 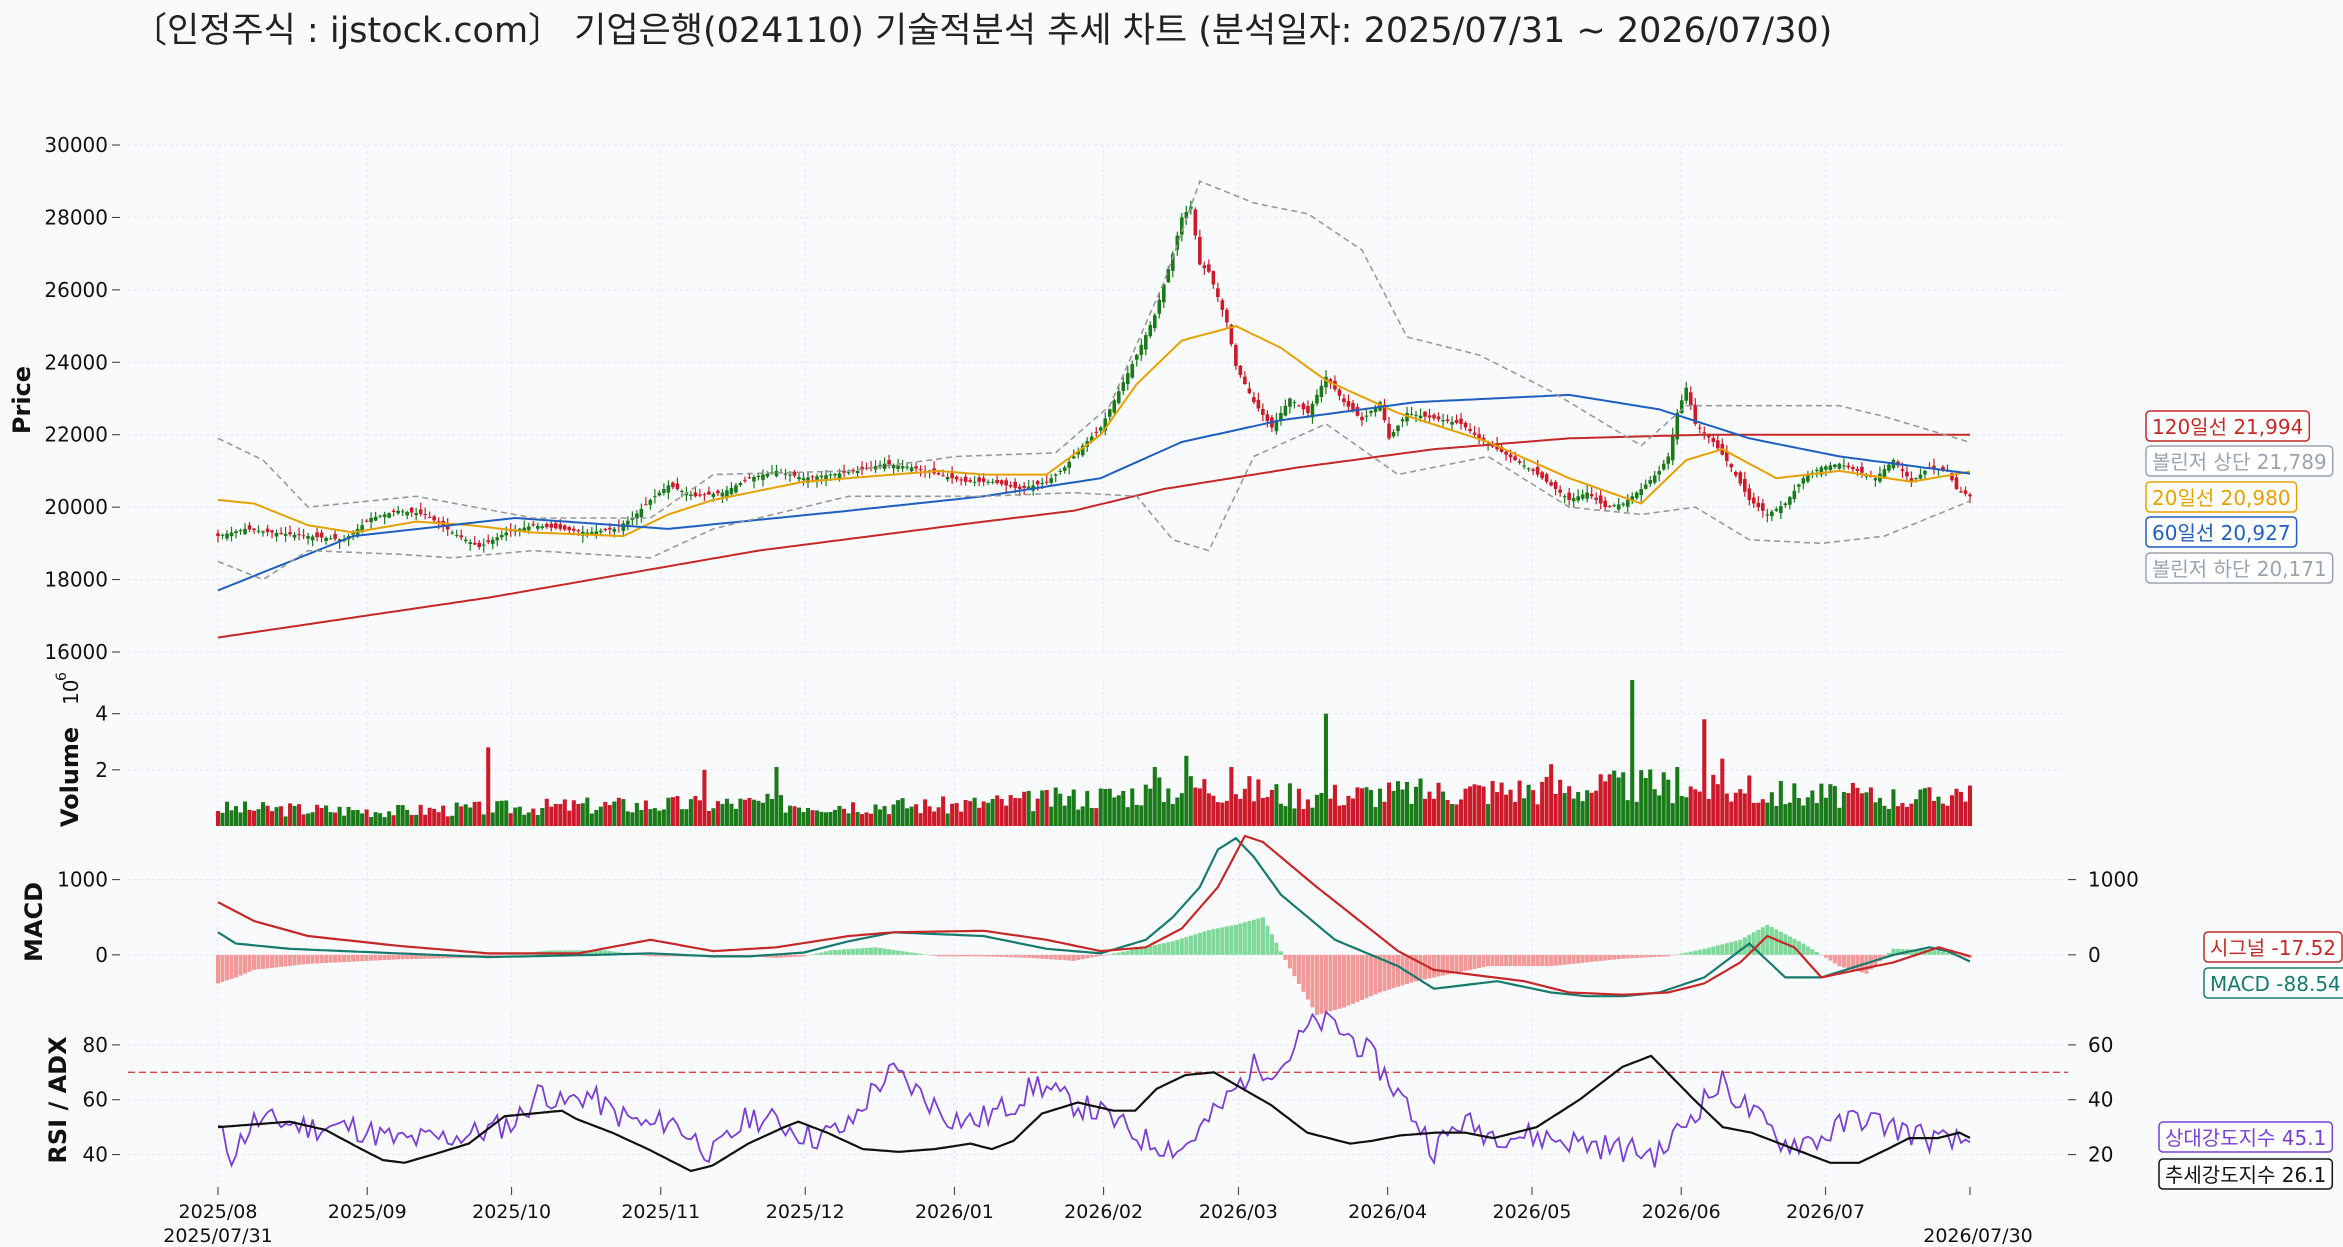 I want to click on volume-scale-exponent: 6, so click(x=62, y=676).